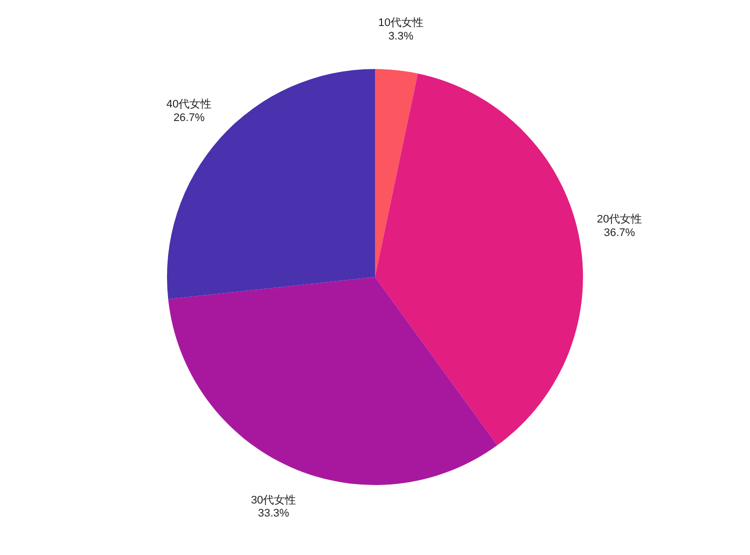 Image resolution: width=750 pixels, height=555 pixels. Describe the element at coordinates (189, 104) in the screenshot. I see `slice-label: 40代女性` at that location.